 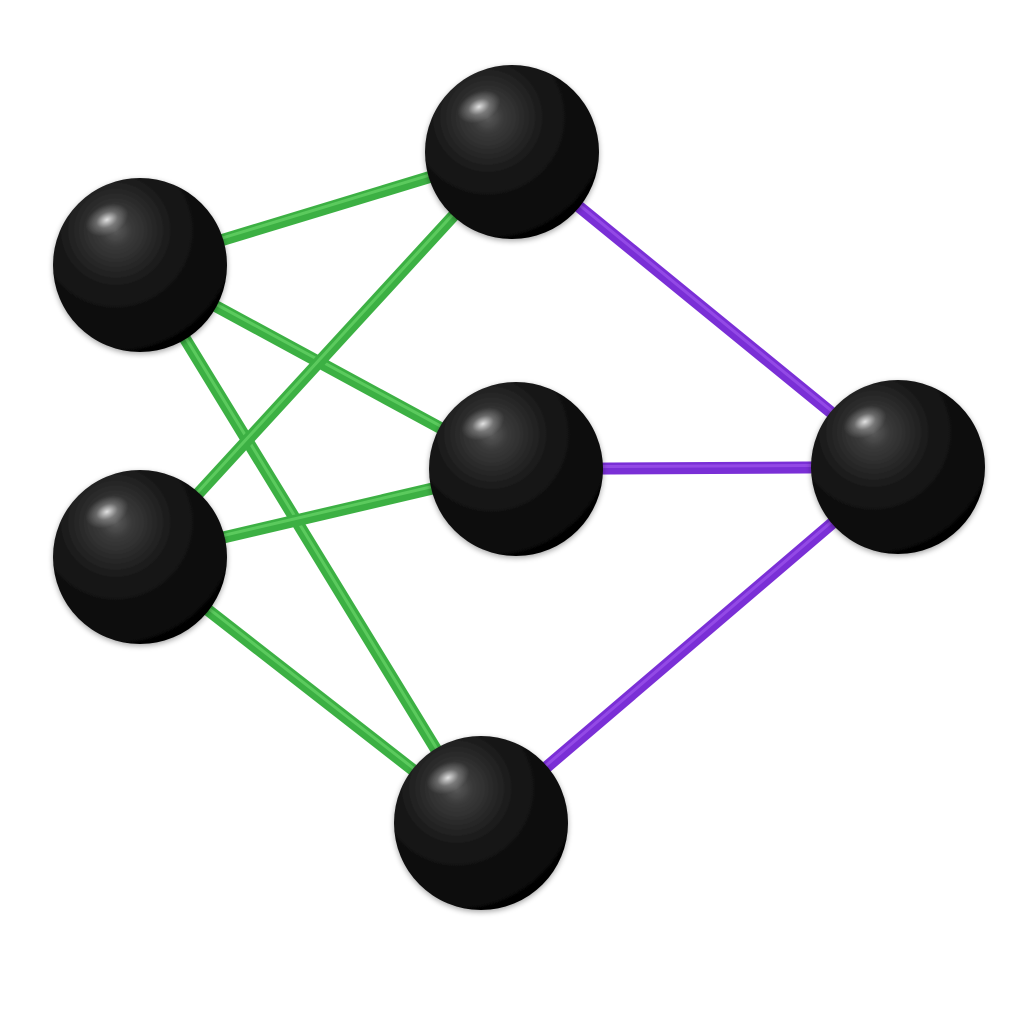 I want to click on node-hidden-bottom, so click(x=481, y=823).